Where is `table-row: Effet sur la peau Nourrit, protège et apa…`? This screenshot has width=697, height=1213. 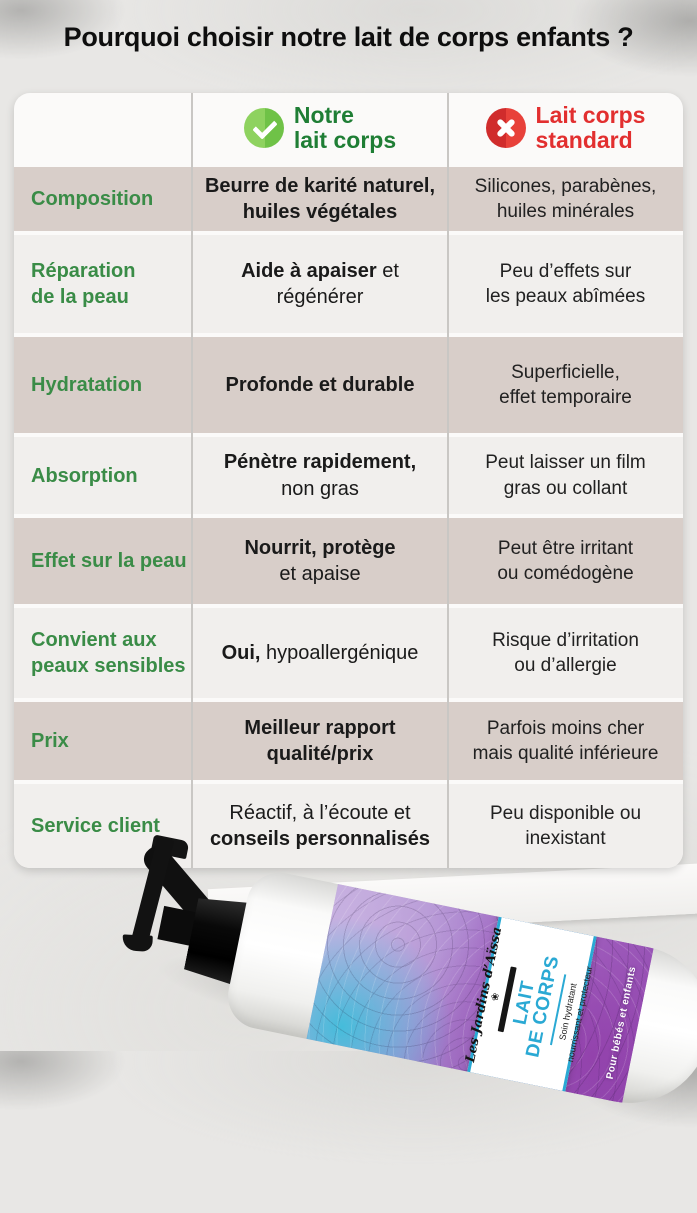
table-row: Effet sur la peau Nourrit, protège et apa… is located at coordinates (348, 561).